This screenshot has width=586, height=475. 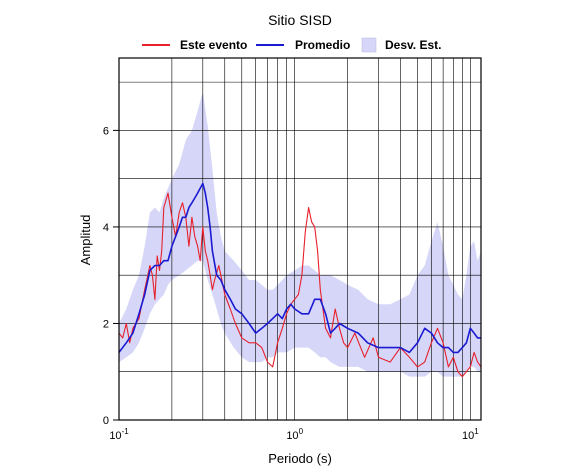 What do you see at coordinates (369, 45) in the screenshot?
I see `legend-swatch-desv-est` at bounding box center [369, 45].